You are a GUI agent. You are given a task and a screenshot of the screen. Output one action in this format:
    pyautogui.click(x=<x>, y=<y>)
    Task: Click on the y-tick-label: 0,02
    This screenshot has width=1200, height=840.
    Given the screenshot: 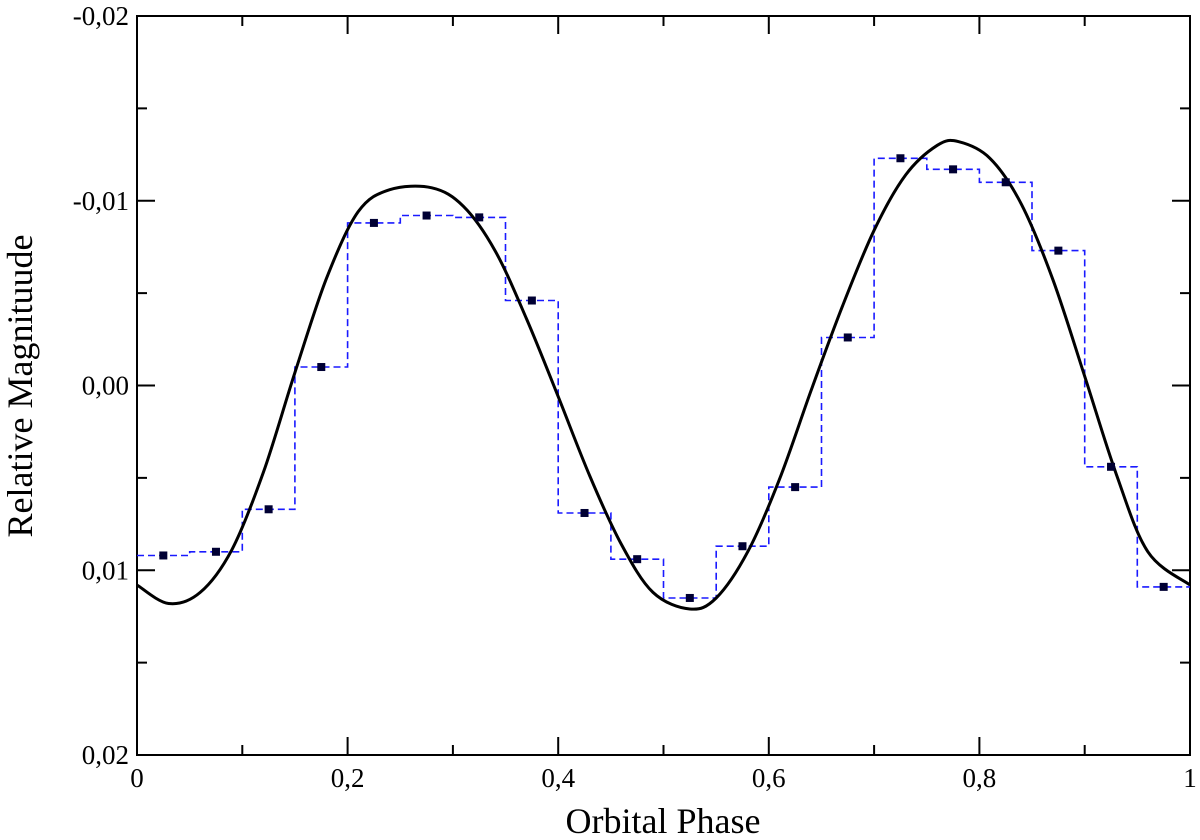 What is the action you would take?
    pyautogui.click(x=105, y=755)
    